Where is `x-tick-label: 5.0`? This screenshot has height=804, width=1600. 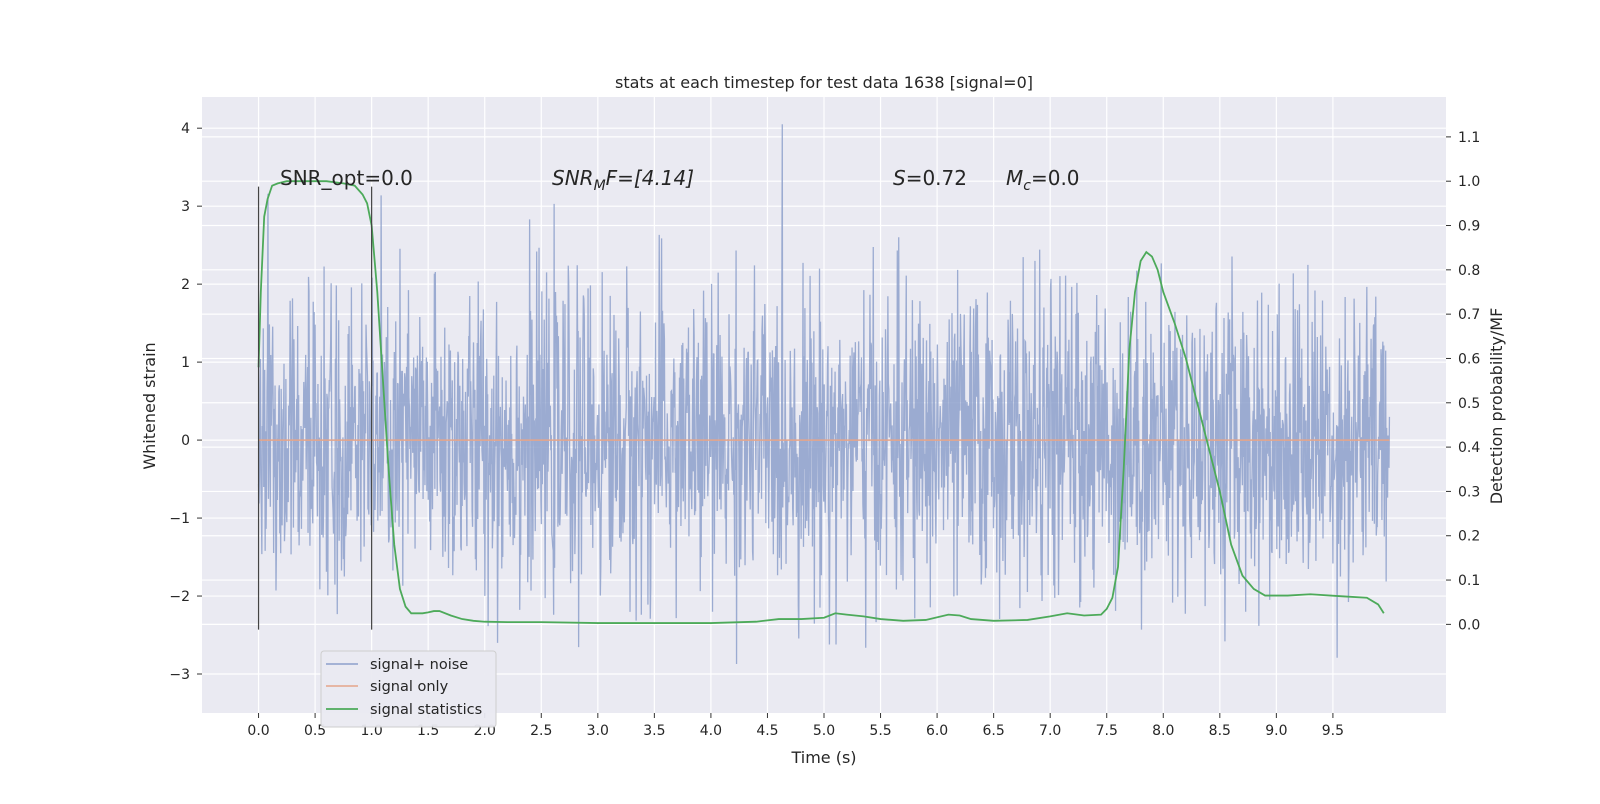 x-tick-label: 5.0 is located at coordinates (824, 731).